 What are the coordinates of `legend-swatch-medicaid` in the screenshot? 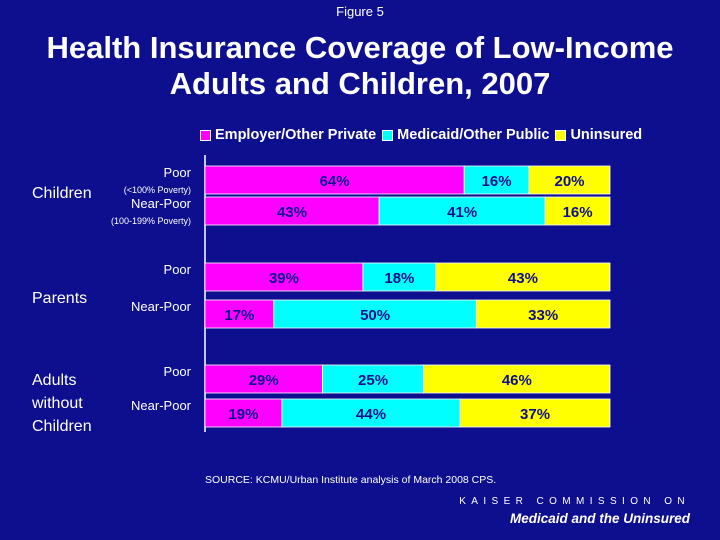 It's located at (388, 135).